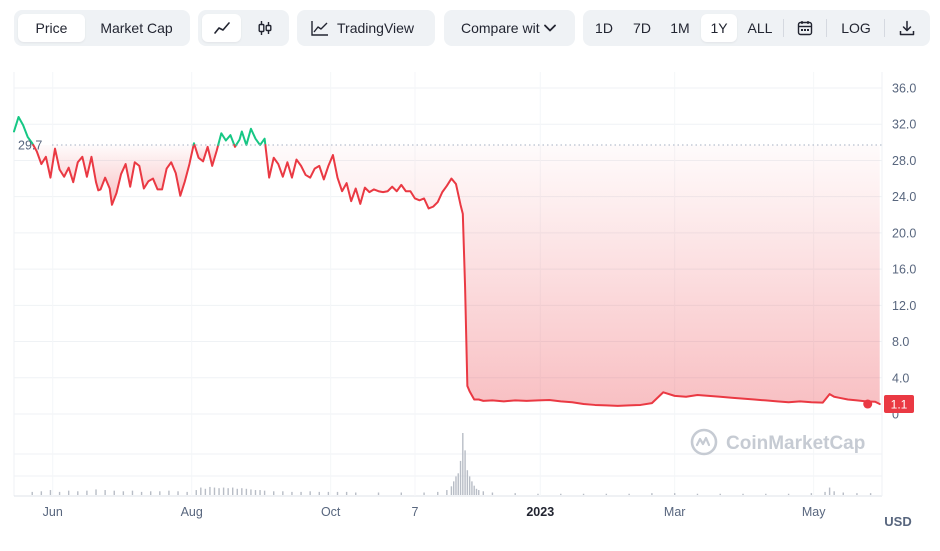 The width and height of the screenshot is (940, 551). I want to click on coinmarketcap-logo-mark, so click(703, 441).